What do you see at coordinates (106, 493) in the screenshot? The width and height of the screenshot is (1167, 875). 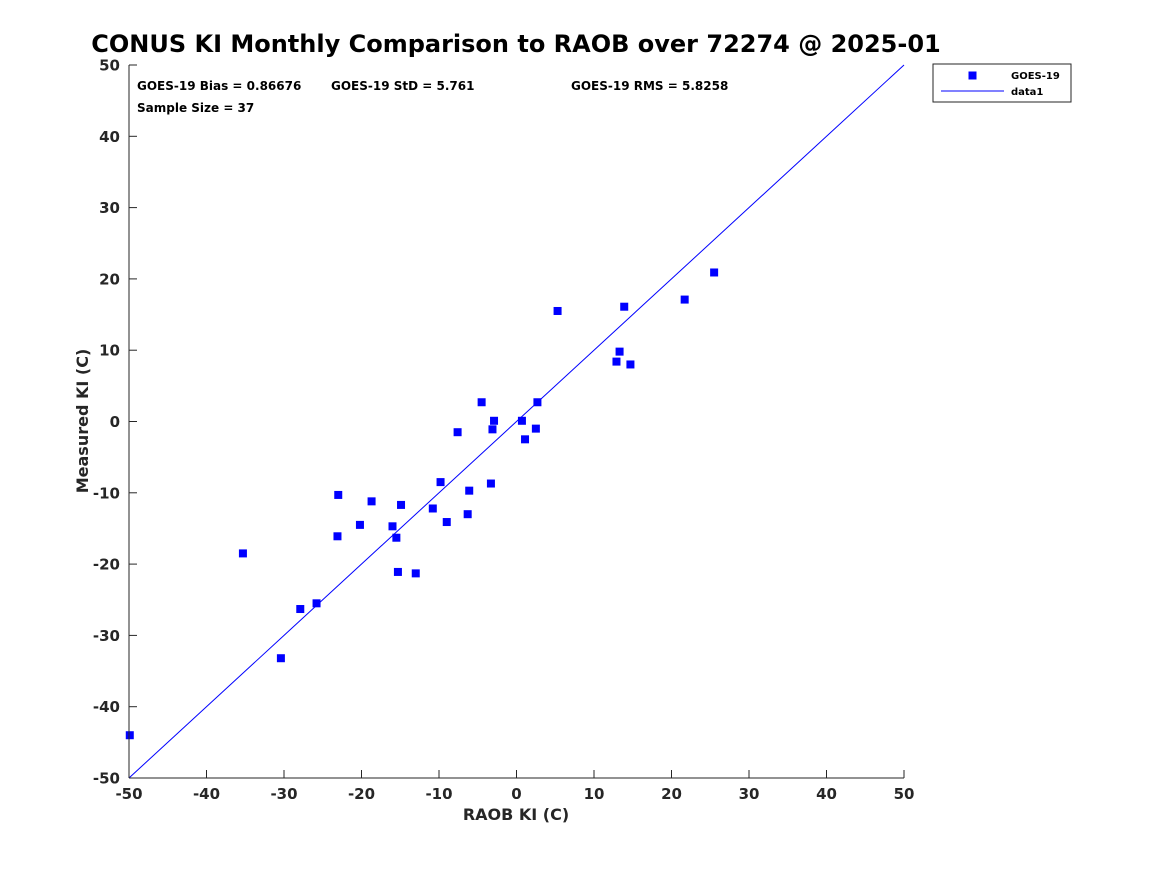 I see `y-tick-label: -10` at bounding box center [106, 493].